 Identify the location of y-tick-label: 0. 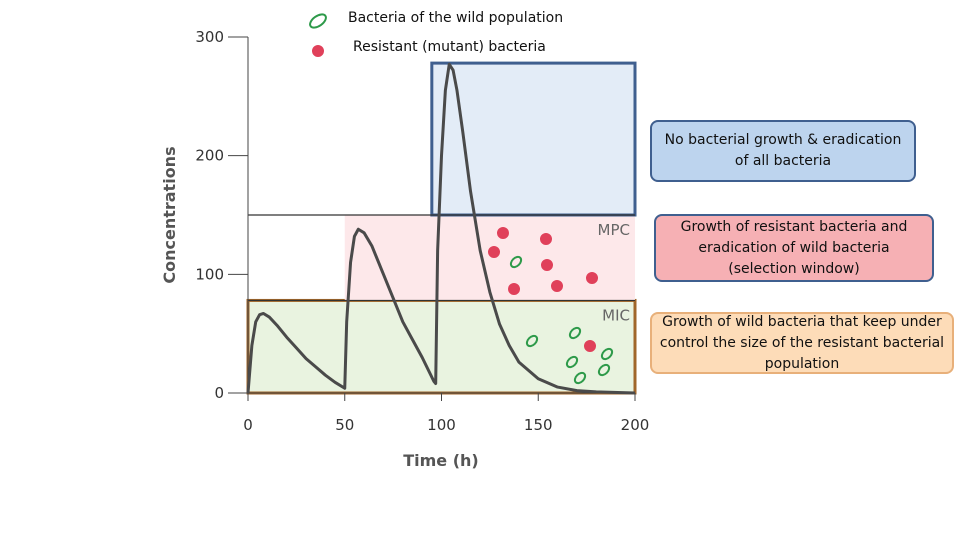
(219, 393).